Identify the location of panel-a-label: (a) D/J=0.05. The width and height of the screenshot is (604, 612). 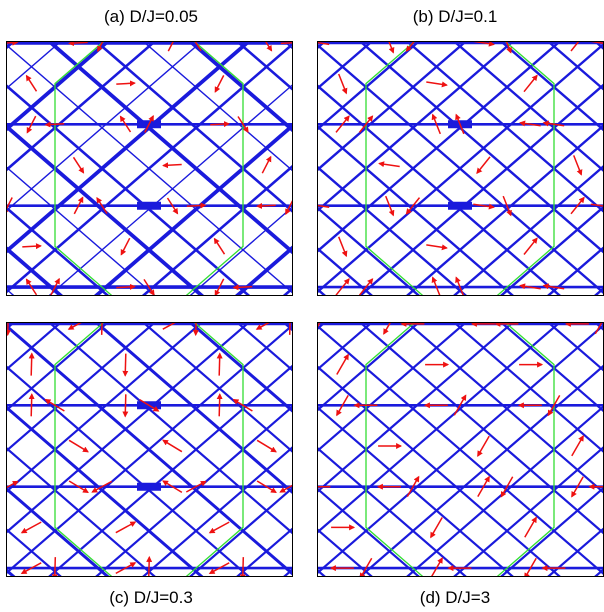
(150, 16).